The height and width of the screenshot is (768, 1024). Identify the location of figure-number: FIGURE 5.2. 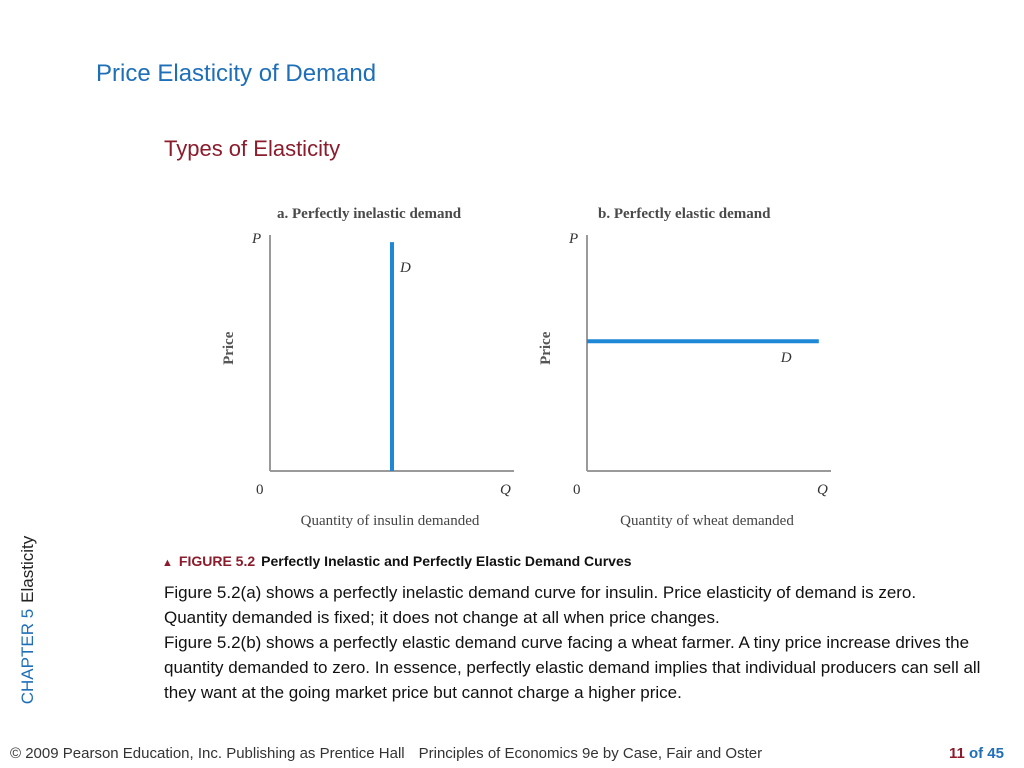
(217, 561).